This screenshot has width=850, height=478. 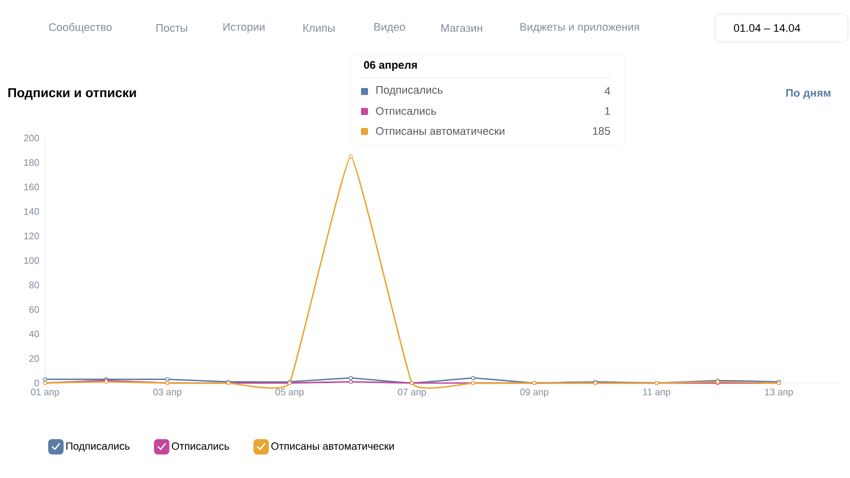 I want to click on y-tick-label: 200, so click(x=31, y=138).